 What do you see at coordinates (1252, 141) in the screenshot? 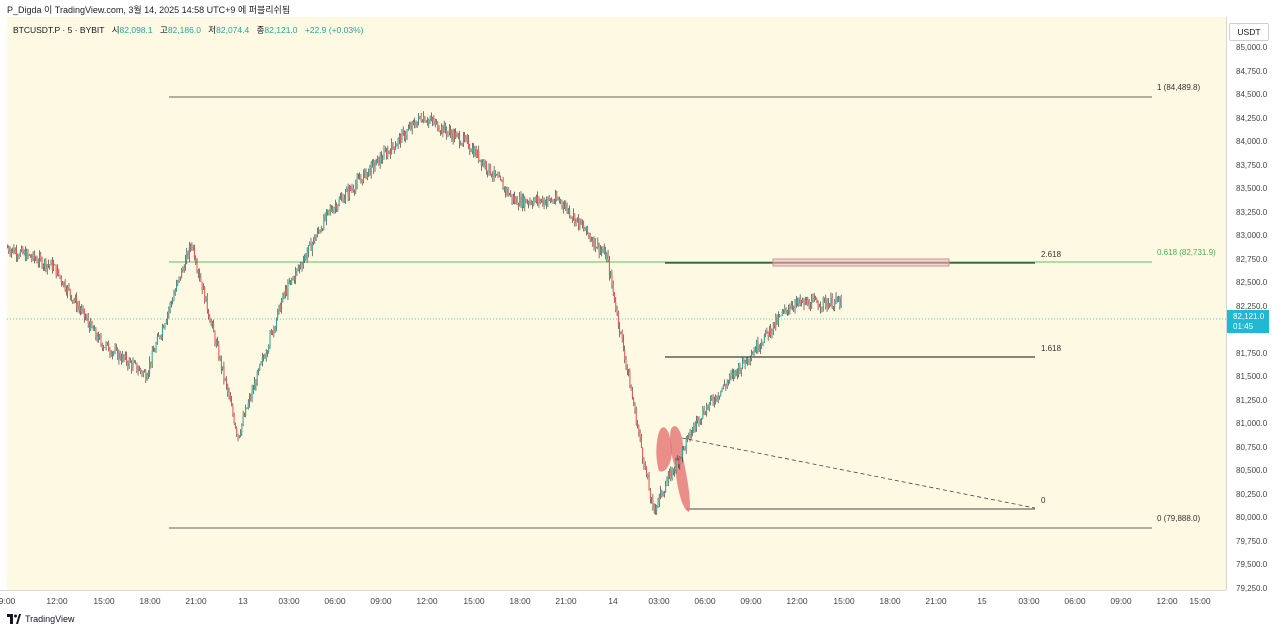
I see `price-tick-label: 84,000.0` at bounding box center [1252, 141].